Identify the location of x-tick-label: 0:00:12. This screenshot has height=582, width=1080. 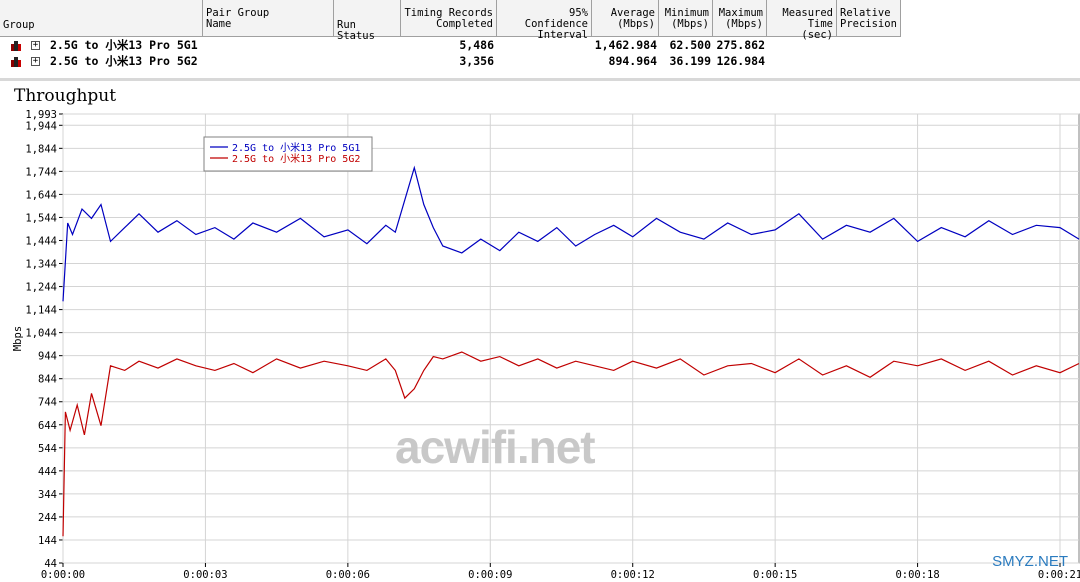
(633, 575).